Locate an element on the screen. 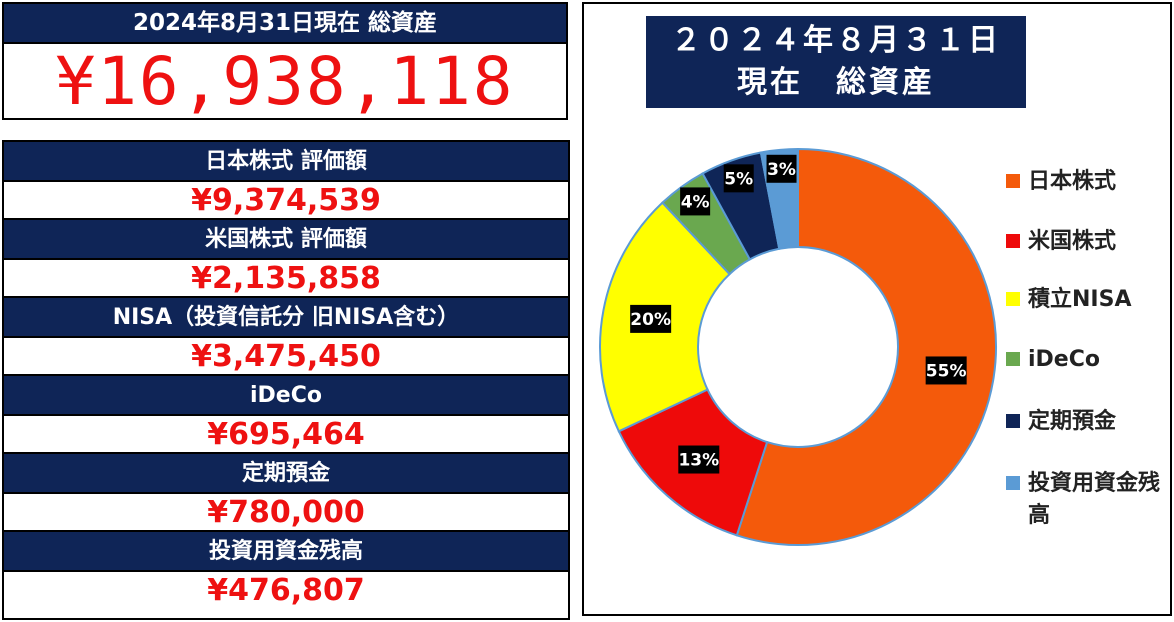  data-label-text: 13% is located at coordinates (698, 461).